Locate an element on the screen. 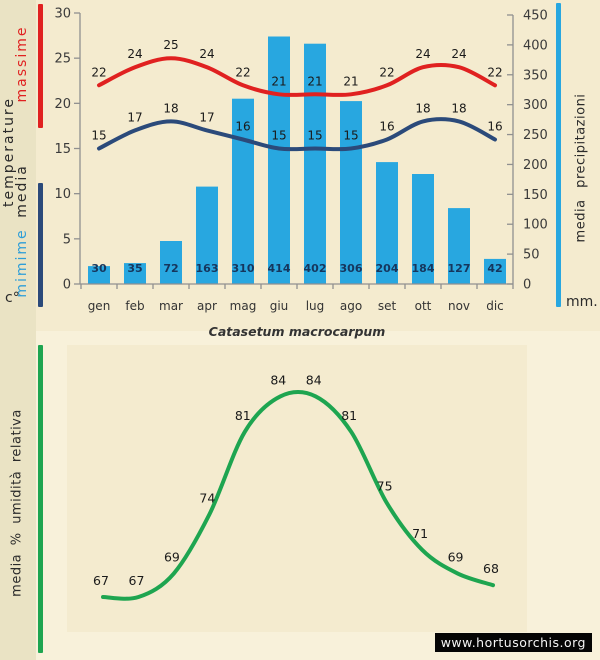 The image size is (600, 660). svg-text: 402 is located at coordinates (315, 268).